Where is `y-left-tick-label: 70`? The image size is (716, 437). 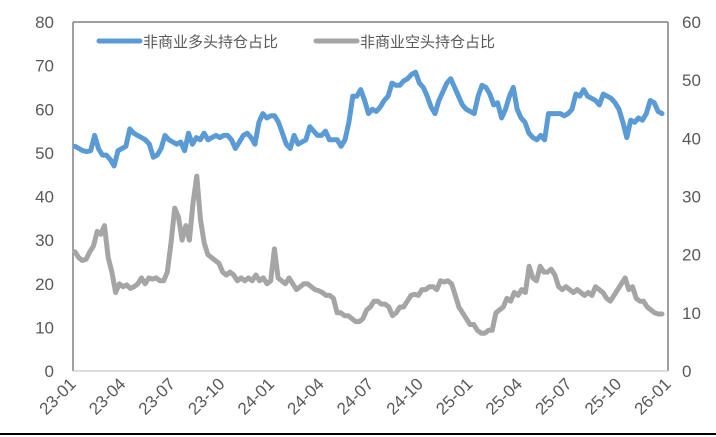 y-left-tick-label: 70 is located at coordinates (44, 66).